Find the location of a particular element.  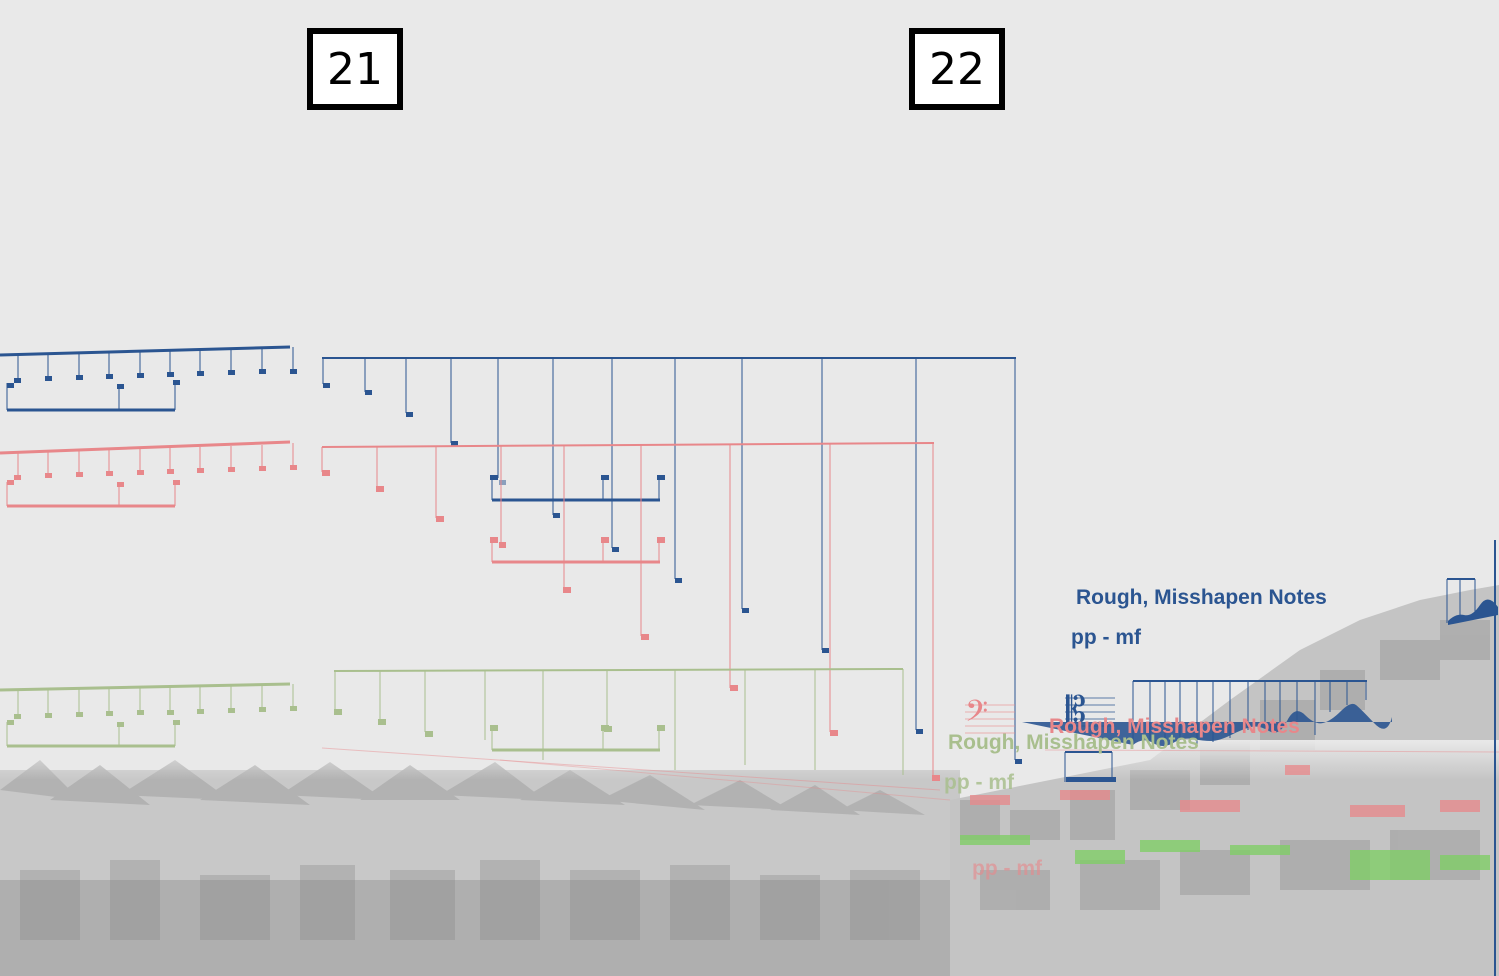

green-beam-upper is located at coordinates (145, 687).